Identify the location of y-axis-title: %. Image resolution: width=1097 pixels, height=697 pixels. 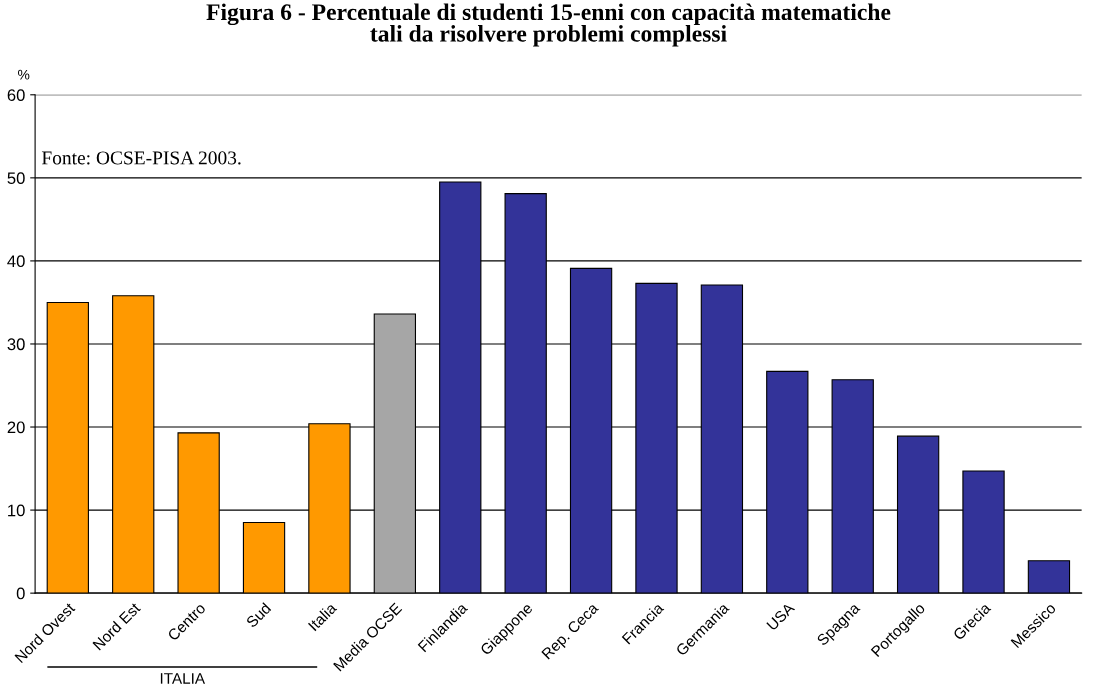
(24, 74).